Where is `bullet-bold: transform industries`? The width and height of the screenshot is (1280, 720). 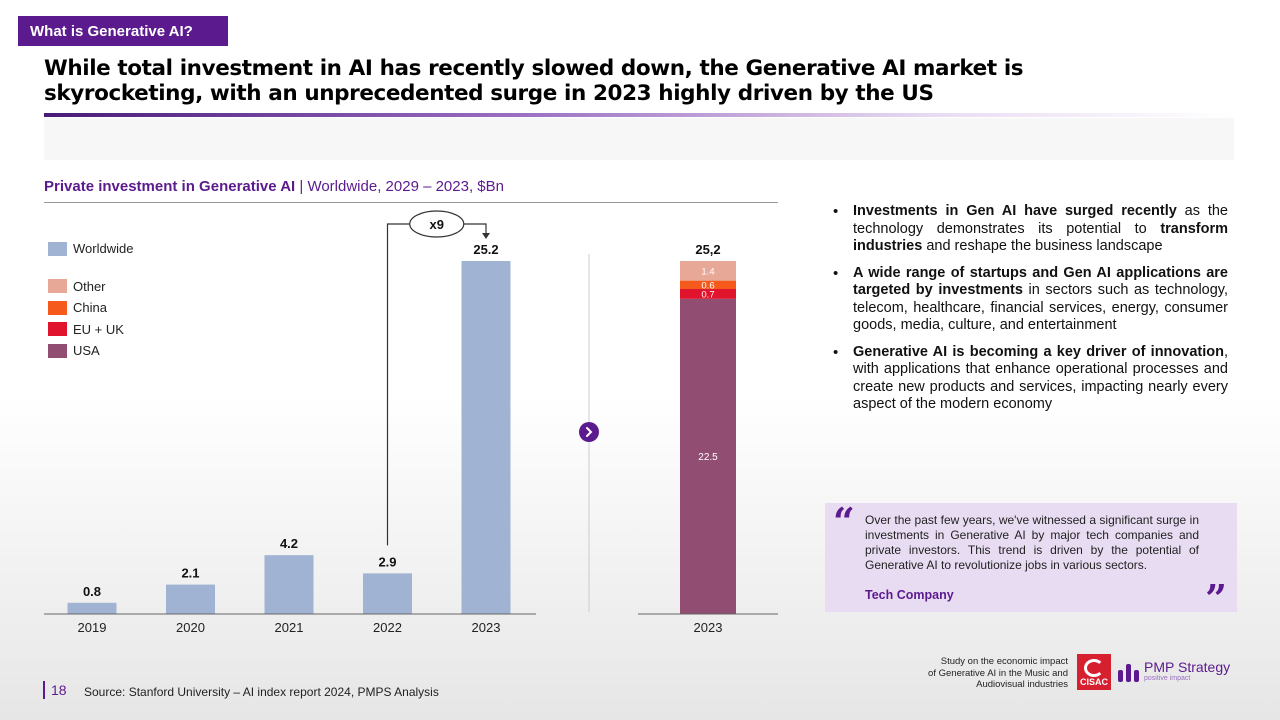
bullet-bold: transform industries is located at coordinates (1040, 237).